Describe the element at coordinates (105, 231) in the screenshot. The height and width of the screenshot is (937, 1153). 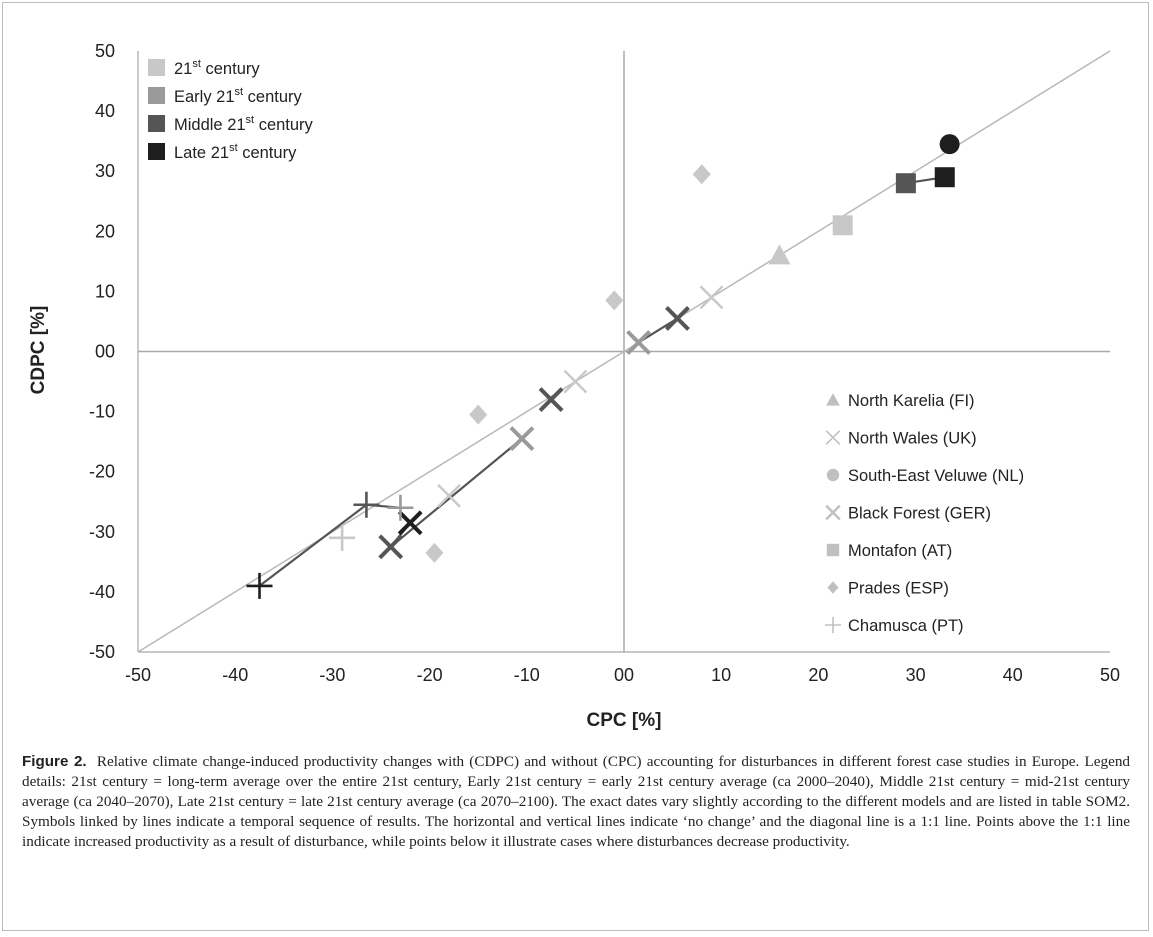
I see `y-tick-label: 20` at that location.